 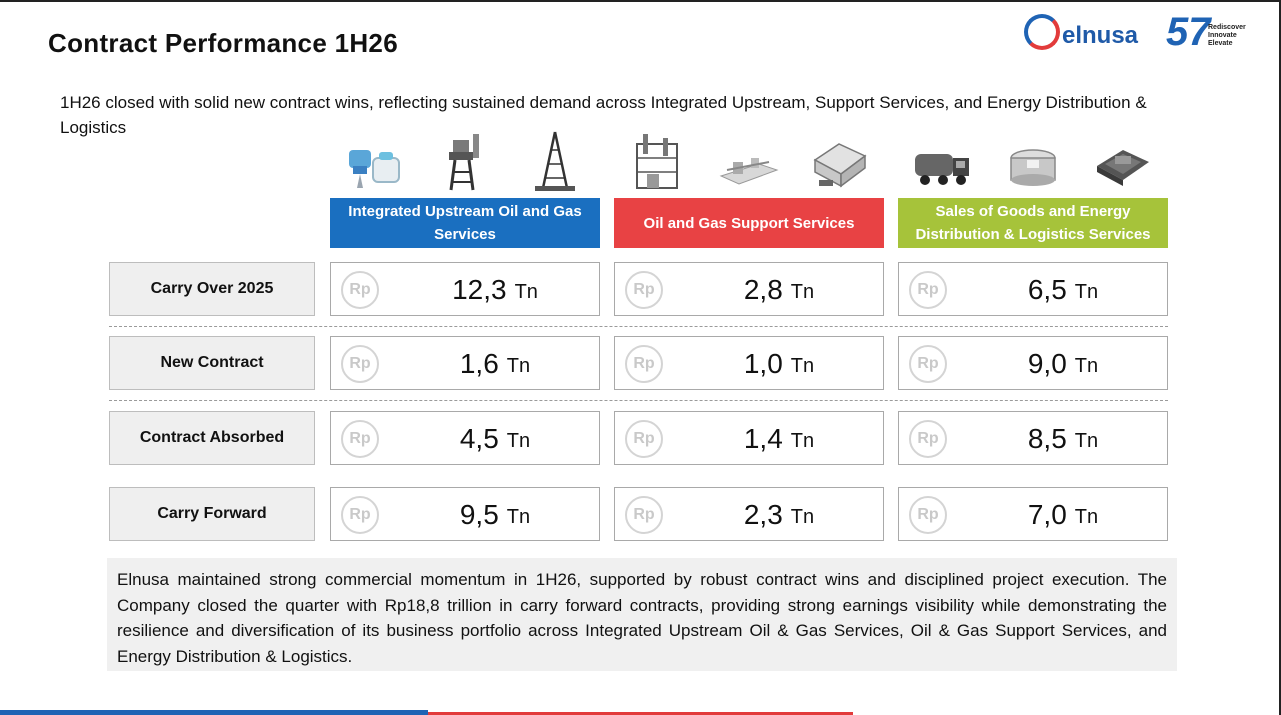 I want to click on value-cell: Rp 9,0 Tn, so click(x=1033, y=363).